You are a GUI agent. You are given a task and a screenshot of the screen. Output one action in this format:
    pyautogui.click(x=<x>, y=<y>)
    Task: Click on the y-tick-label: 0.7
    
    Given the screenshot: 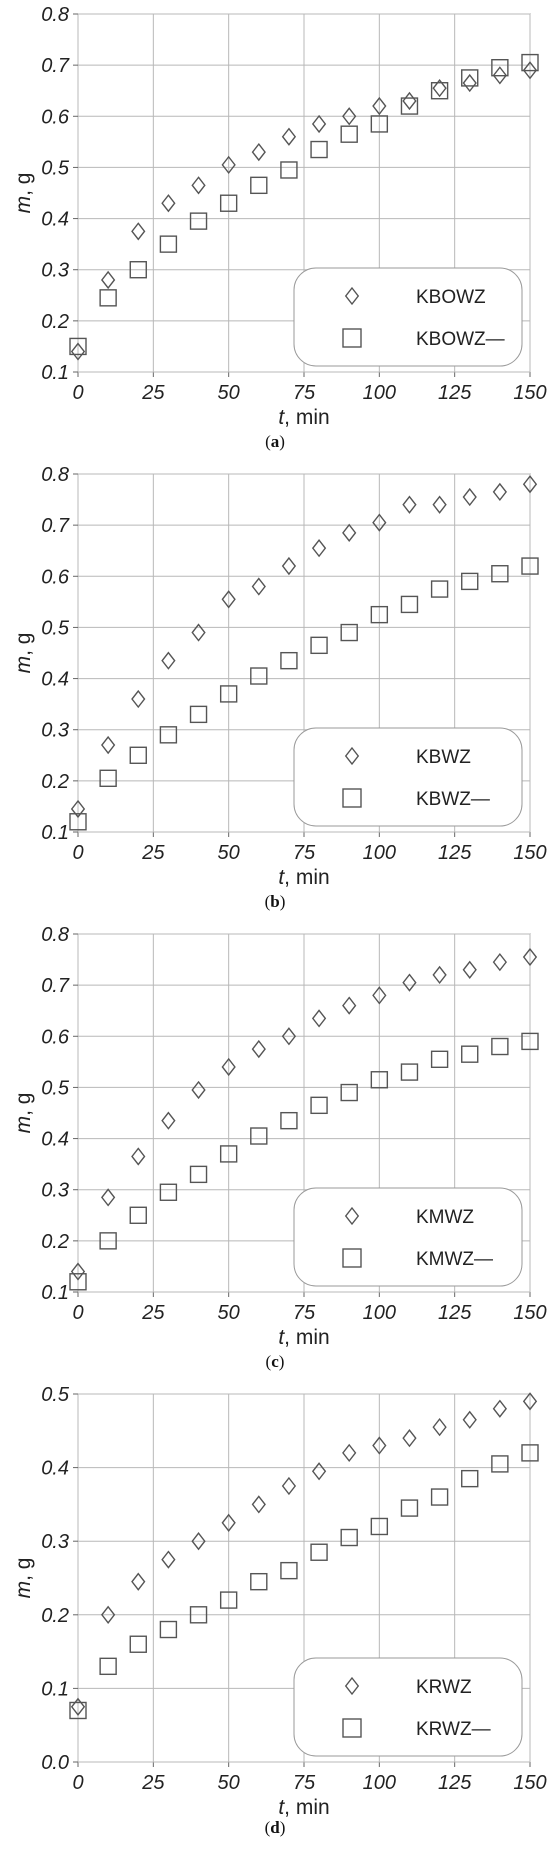 What is the action you would take?
    pyautogui.click(x=55, y=986)
    